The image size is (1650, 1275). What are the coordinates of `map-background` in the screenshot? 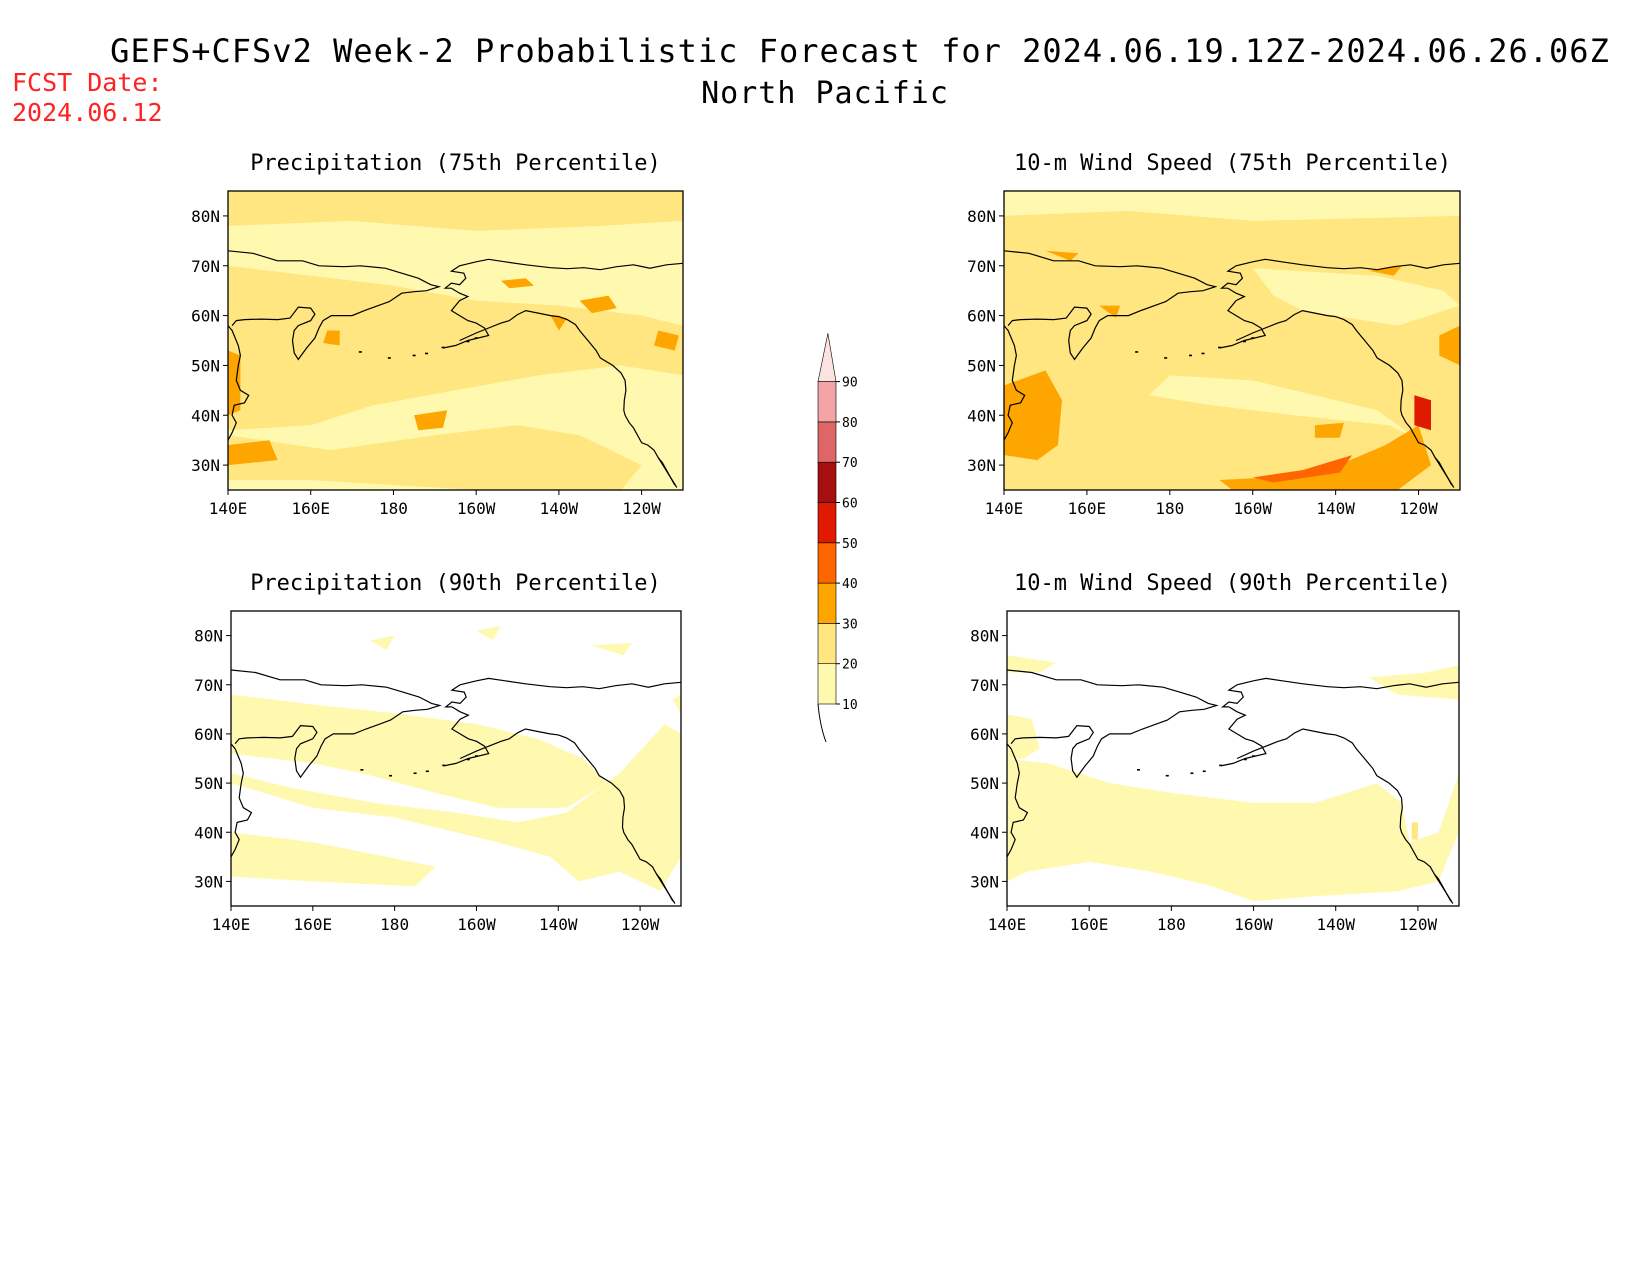 It's located at (1232, 340).